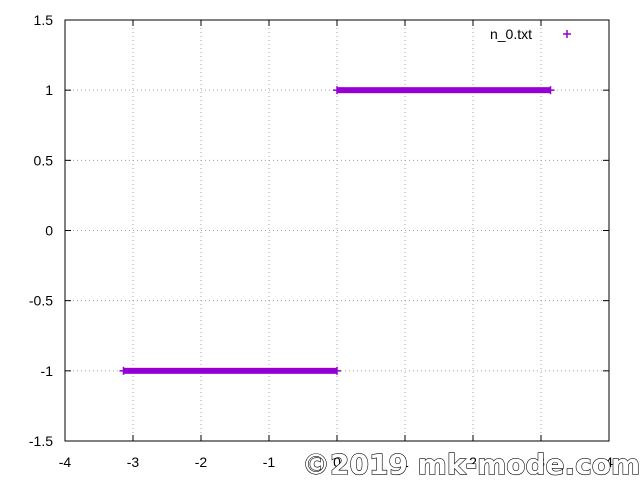 The image size is (640, 480). I want to click on y-tick-label: 1, so click(49, 90).